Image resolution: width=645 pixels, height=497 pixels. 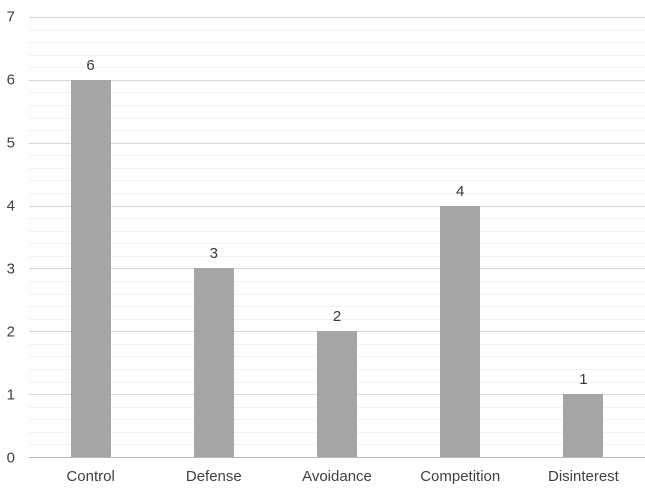 I want to click on category-label: Competition, so click(x=460, y=476).